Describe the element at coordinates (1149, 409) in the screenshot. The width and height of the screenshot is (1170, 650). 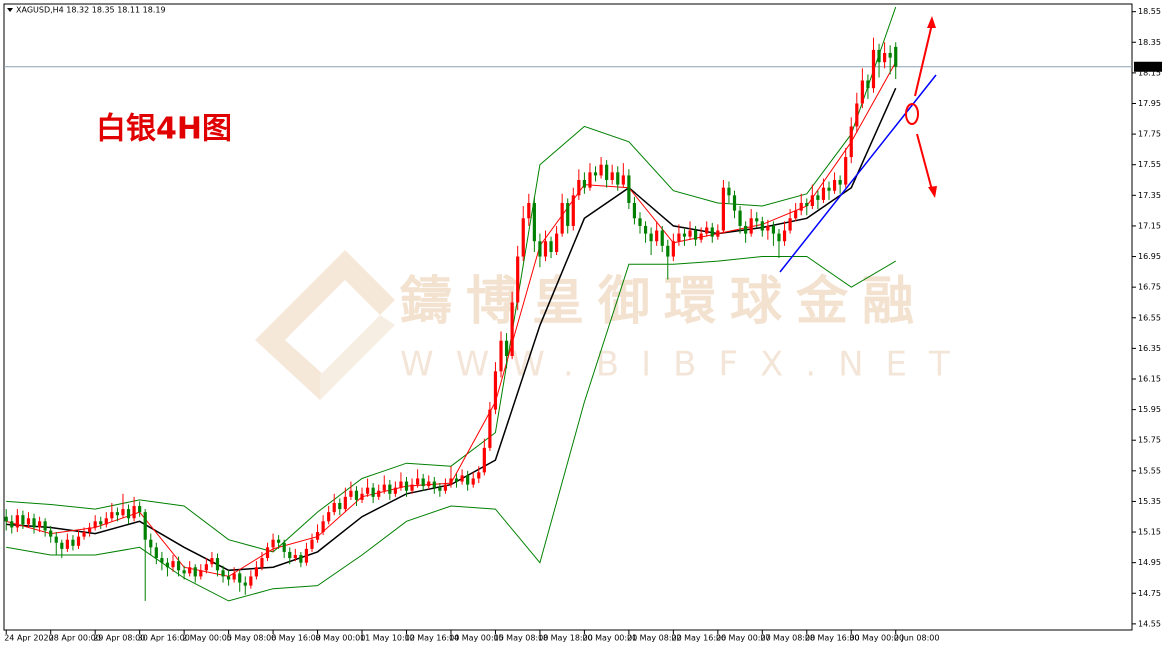
I see `y-tick-label: 15.95` at that location.